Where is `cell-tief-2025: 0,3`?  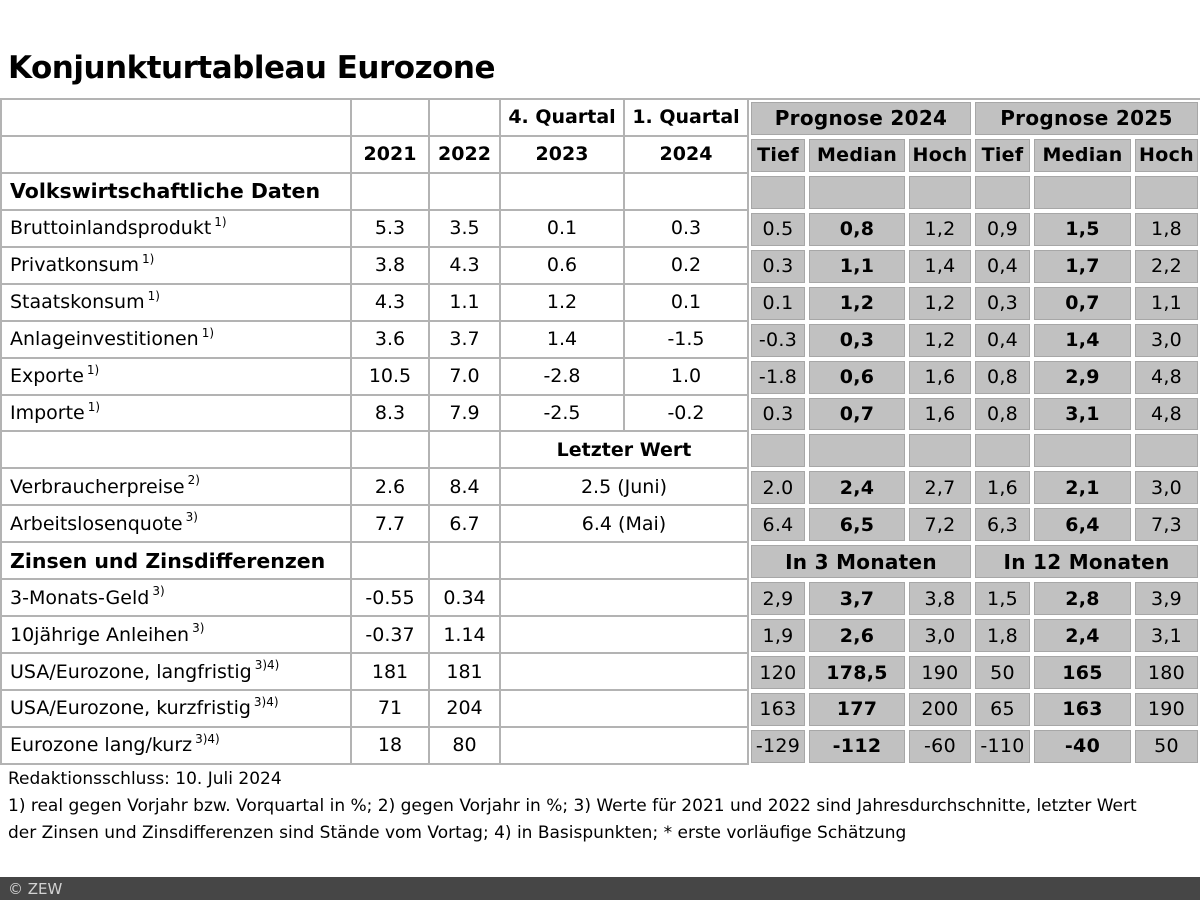 cell-tief-2025: 0,3 is located at coordinates (1002, 303).